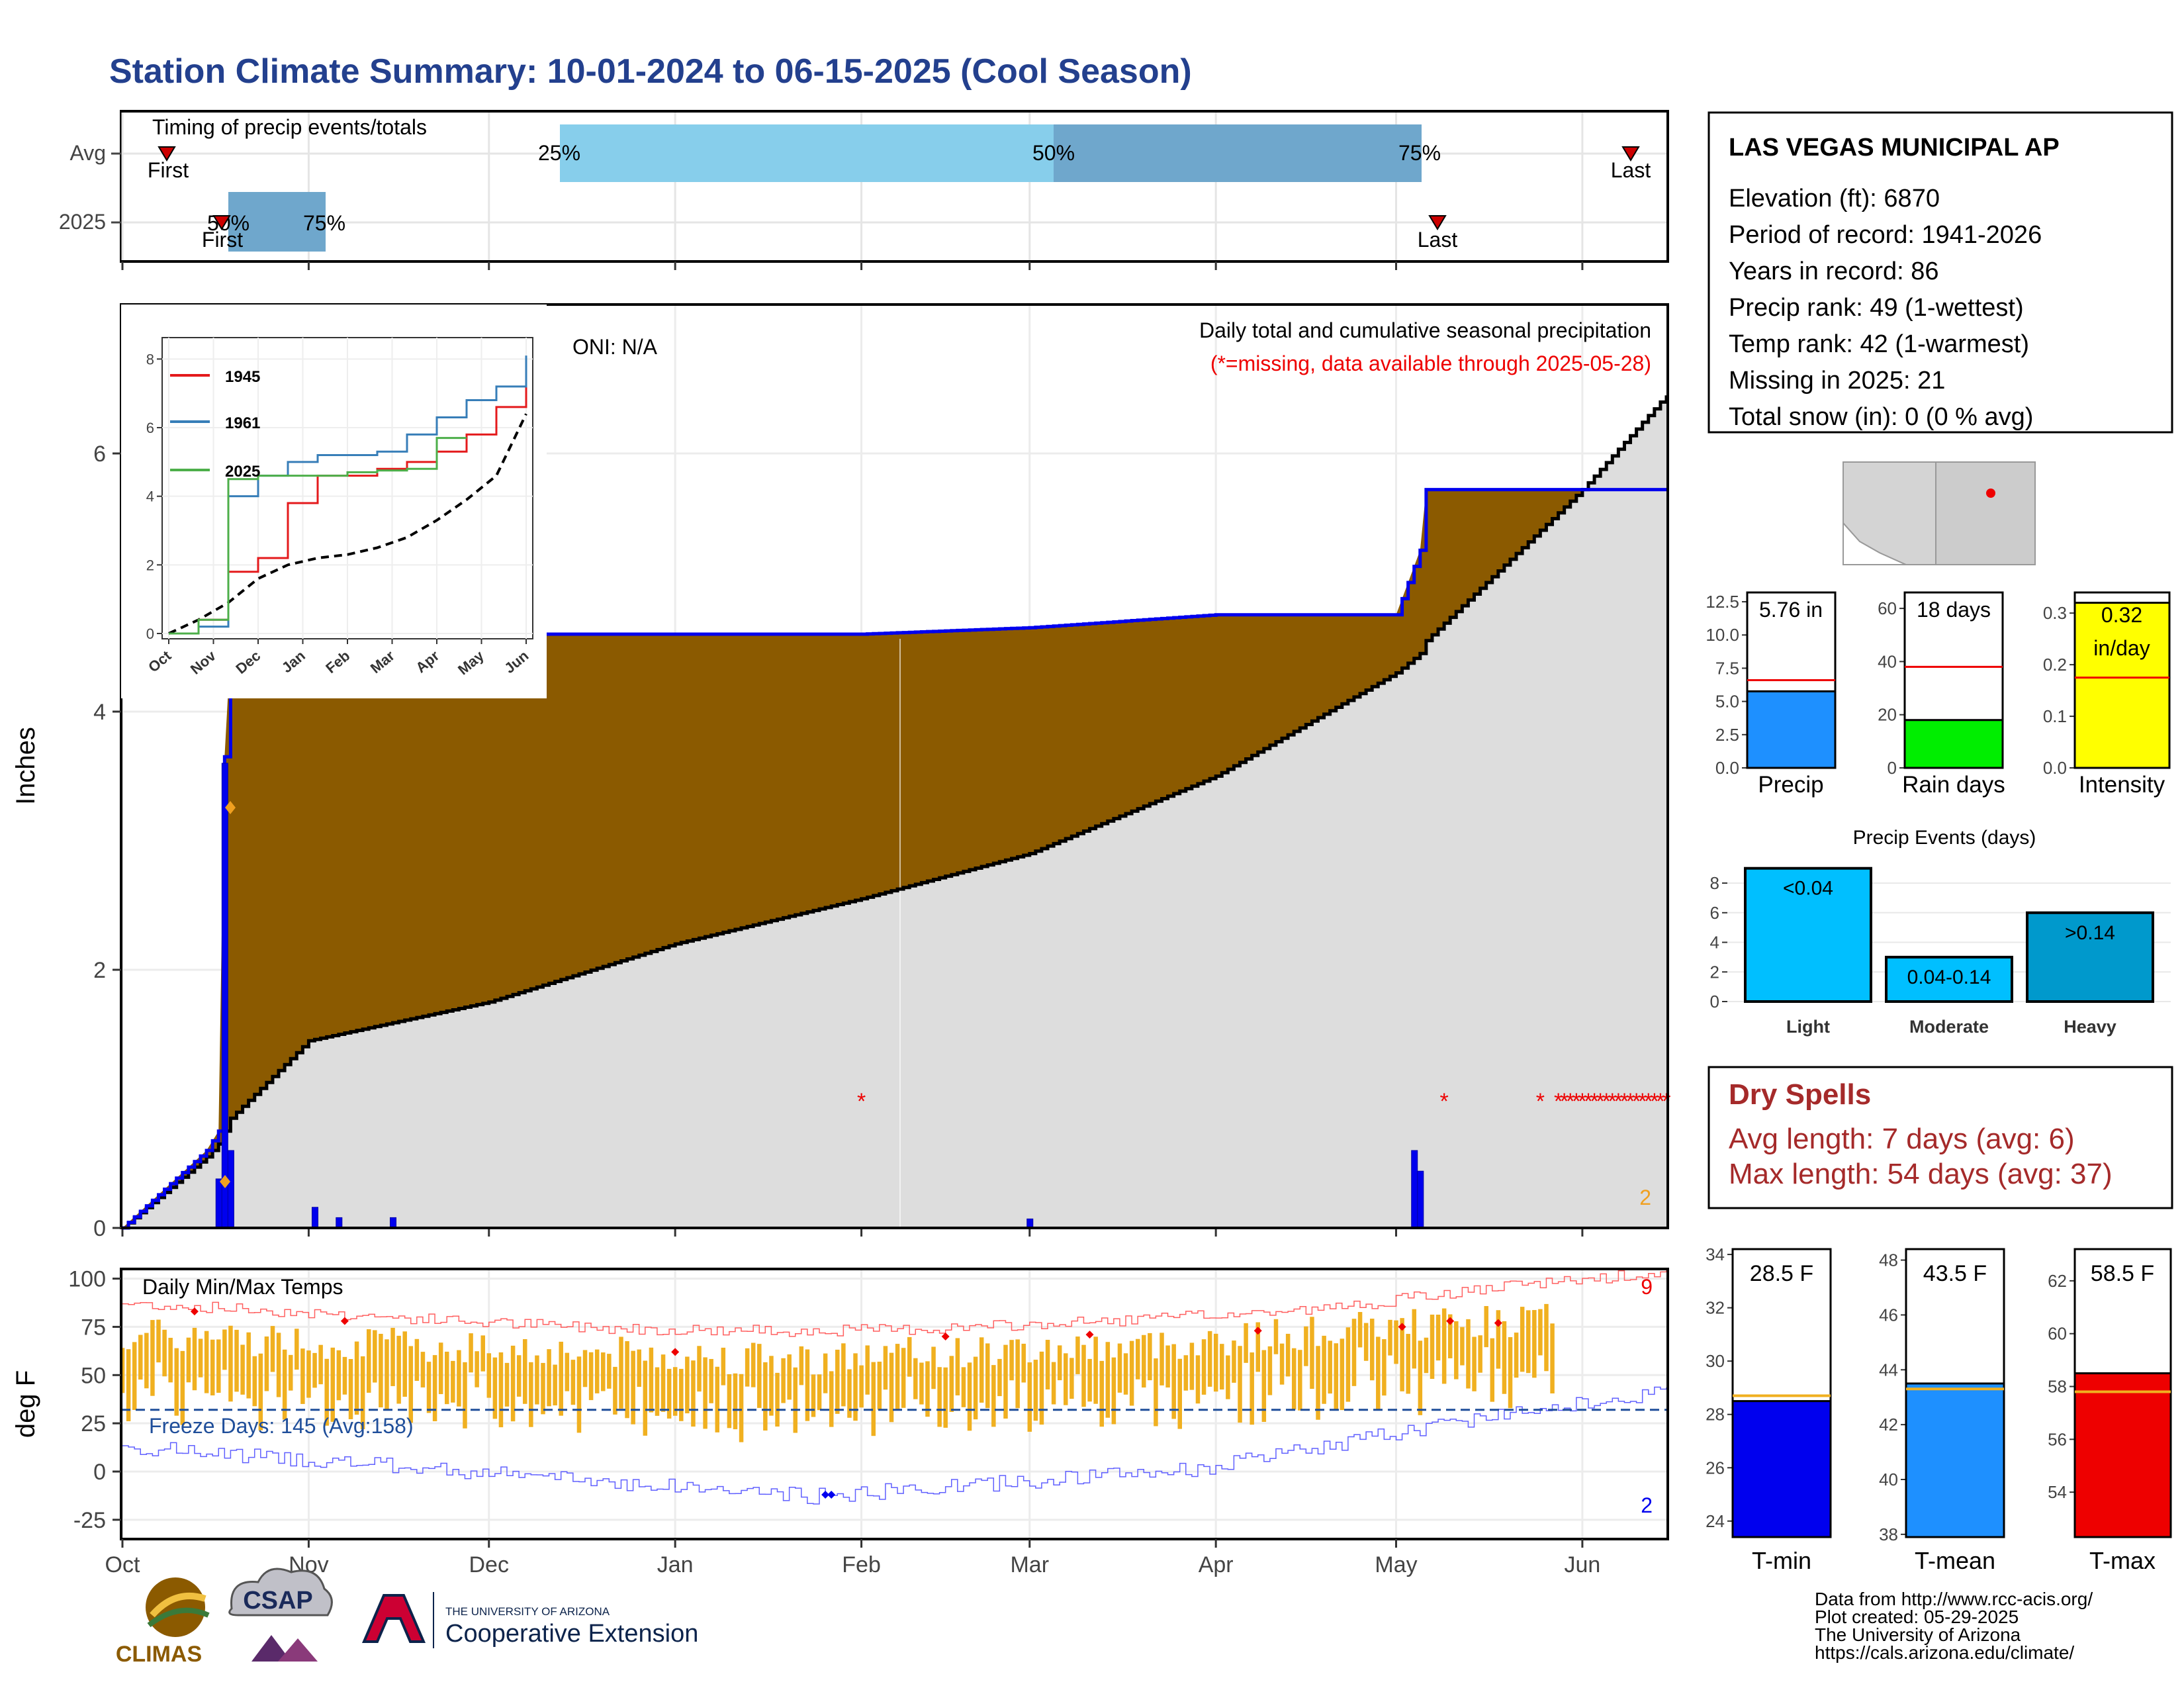 The image size is (2184, 1688). I want to click on events-category-label: Light, so click(1808, 1027).